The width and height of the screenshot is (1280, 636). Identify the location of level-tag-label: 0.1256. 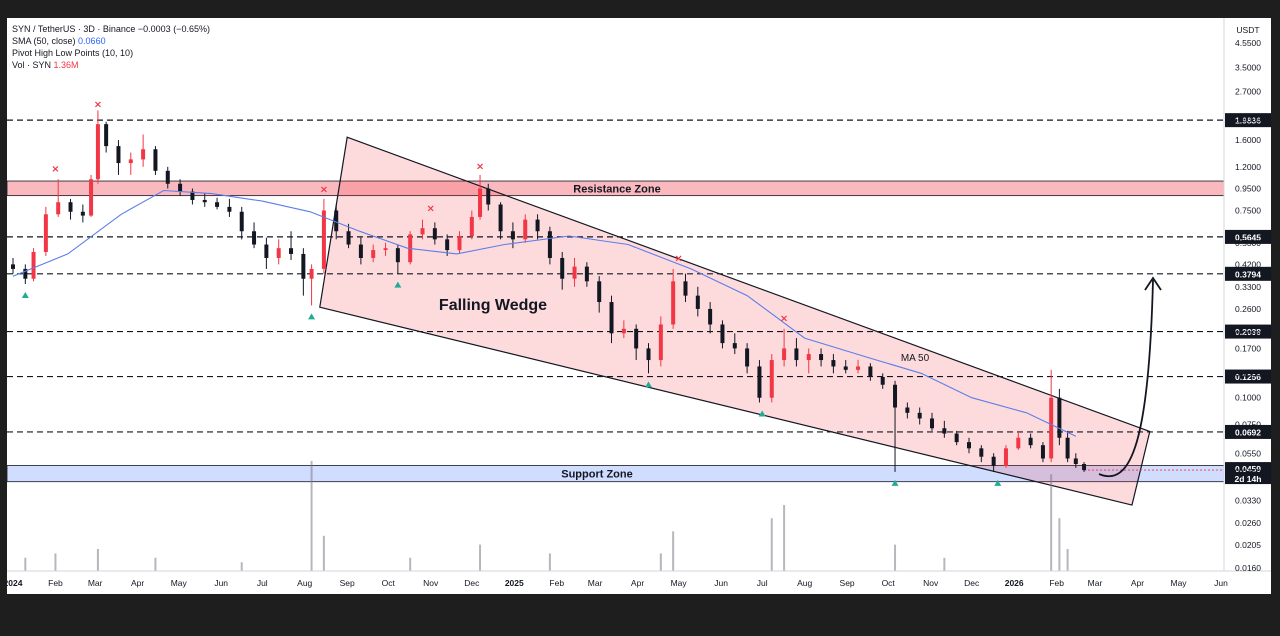
(1248, 377).